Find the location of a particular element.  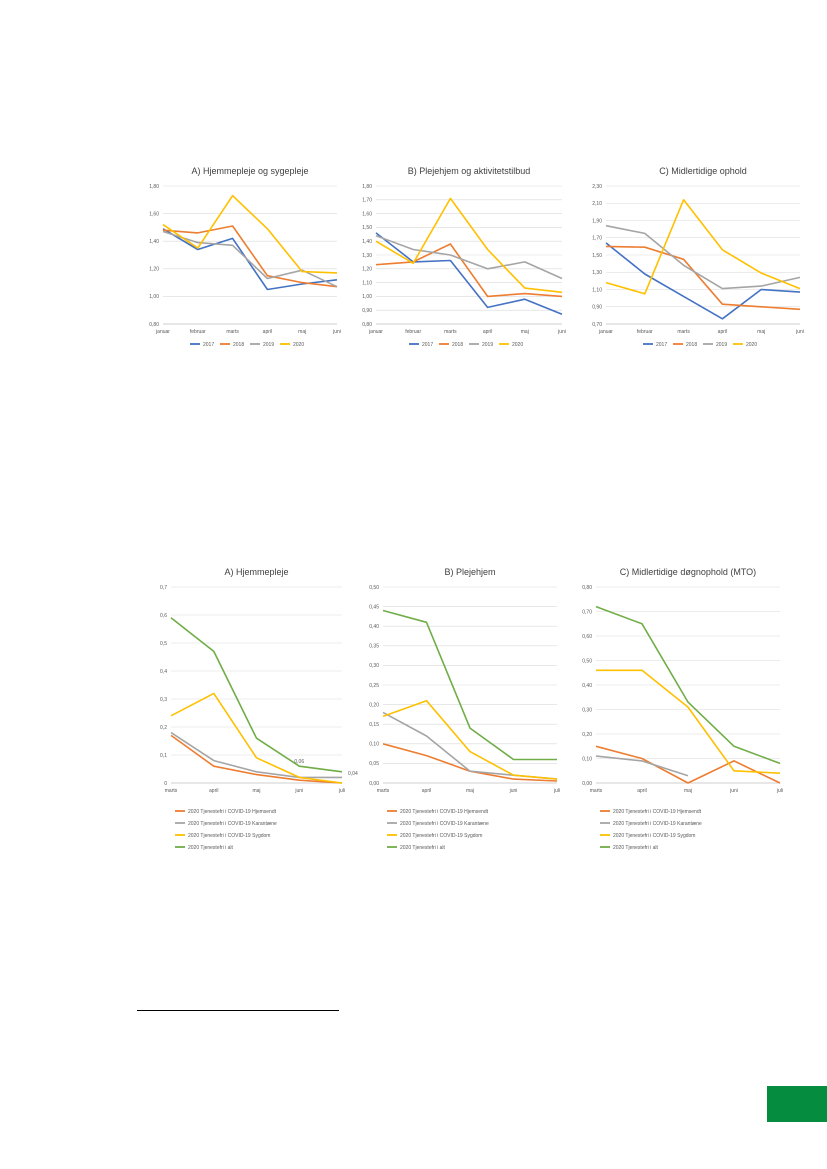

y-tick-label: 0,2 is located at coordinates (163, 728).